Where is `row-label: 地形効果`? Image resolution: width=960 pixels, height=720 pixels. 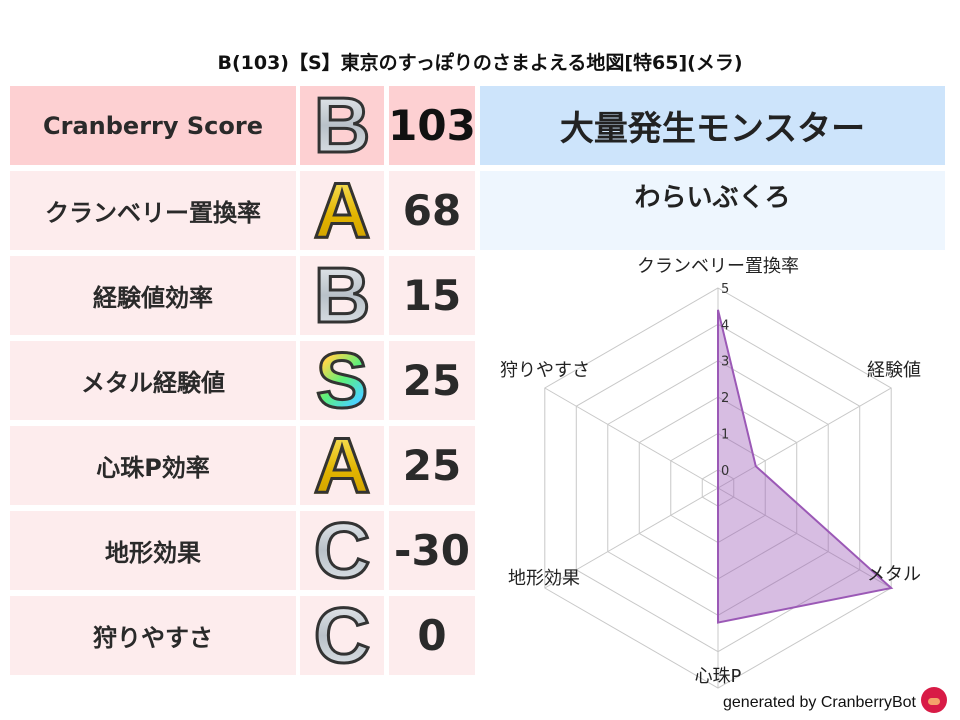 row-label: 地形効果 is located at coordinates (153, 550).